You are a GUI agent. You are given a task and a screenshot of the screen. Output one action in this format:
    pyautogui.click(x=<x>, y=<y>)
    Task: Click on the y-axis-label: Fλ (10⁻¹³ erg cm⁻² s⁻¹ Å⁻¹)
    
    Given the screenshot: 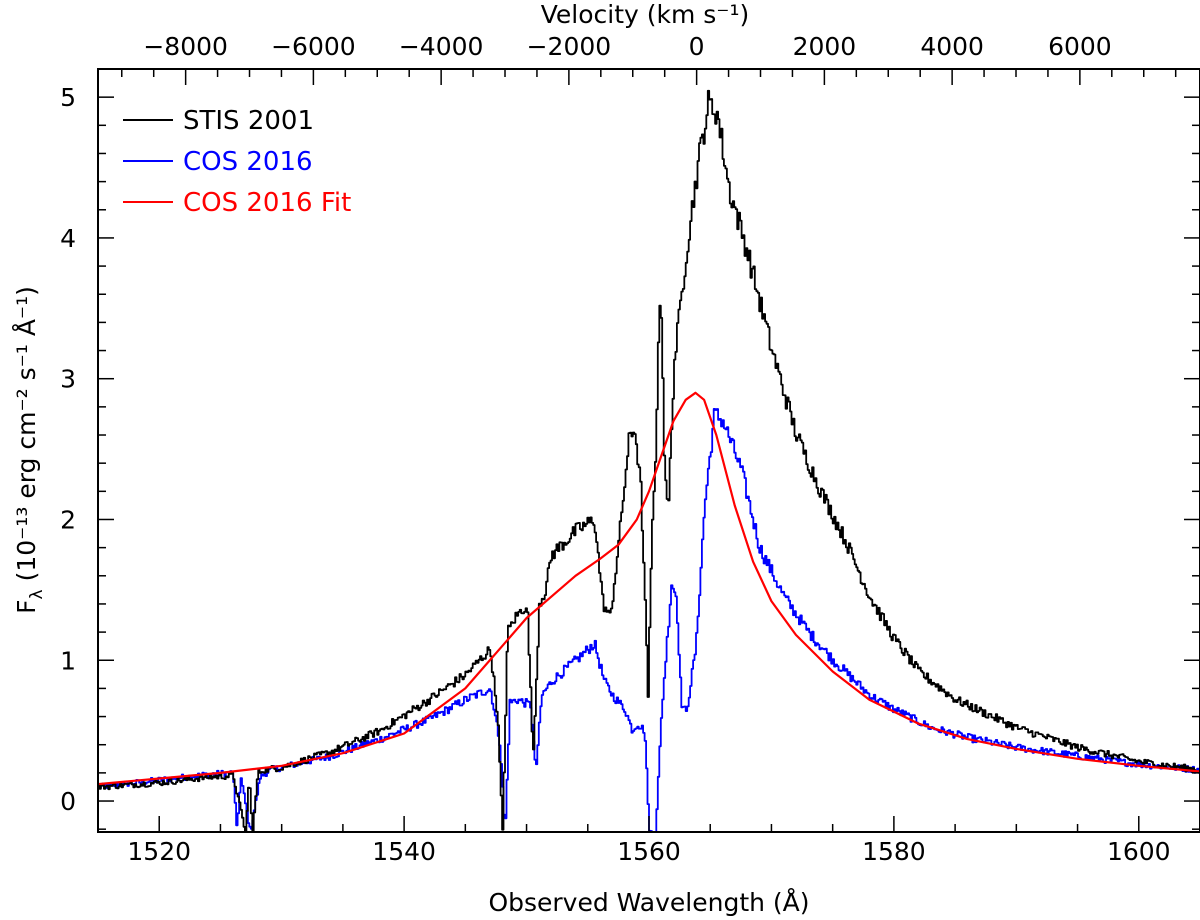 What is the action you would take?
    pyautogui.click(x=29, y=450)
    